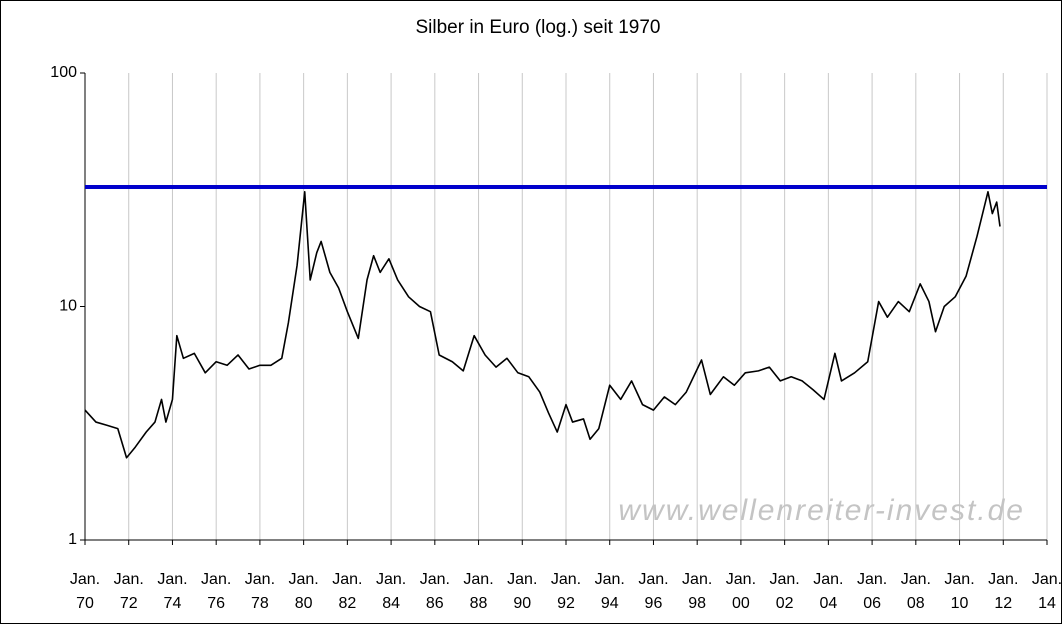 This screenshot has width=1062, height=624. I want to click on x-tick-label: Jan. 98, so click(697, 591).